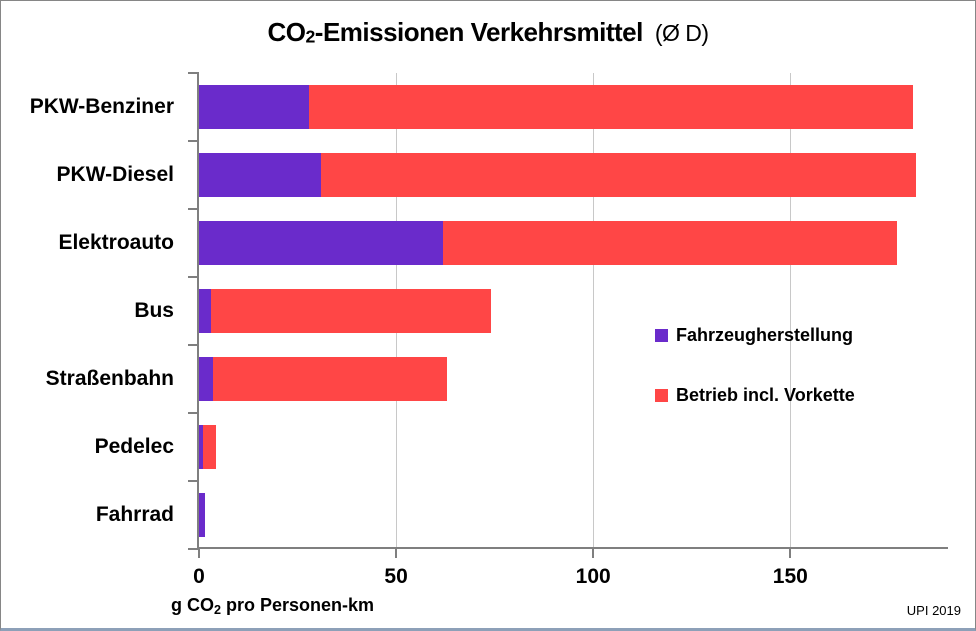 Image resolution: width=976 pixels, height=631 pixels. What do you see at coordinates (681, 33) in the screenshot?
I see `chart-title-suffix: (Ø D)` at bounding box center [681, 33].